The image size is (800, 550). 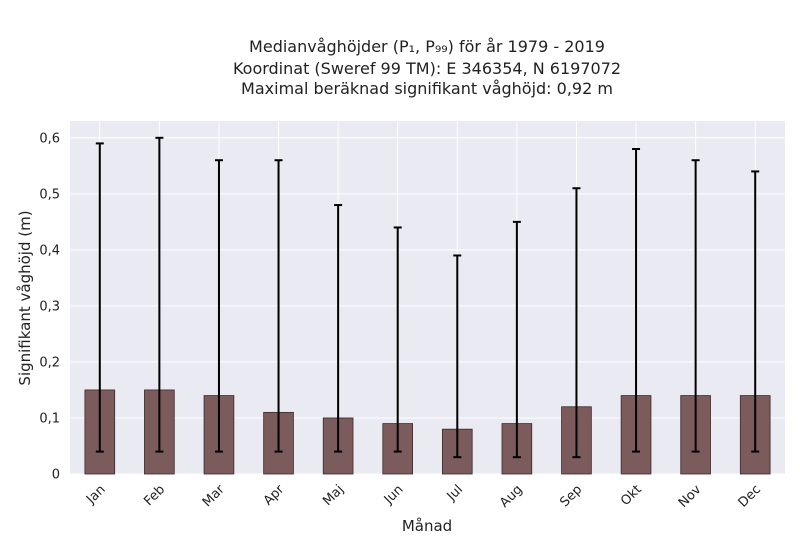 I want to click on x-tick-label: Maj, so click(x=333, y=495).